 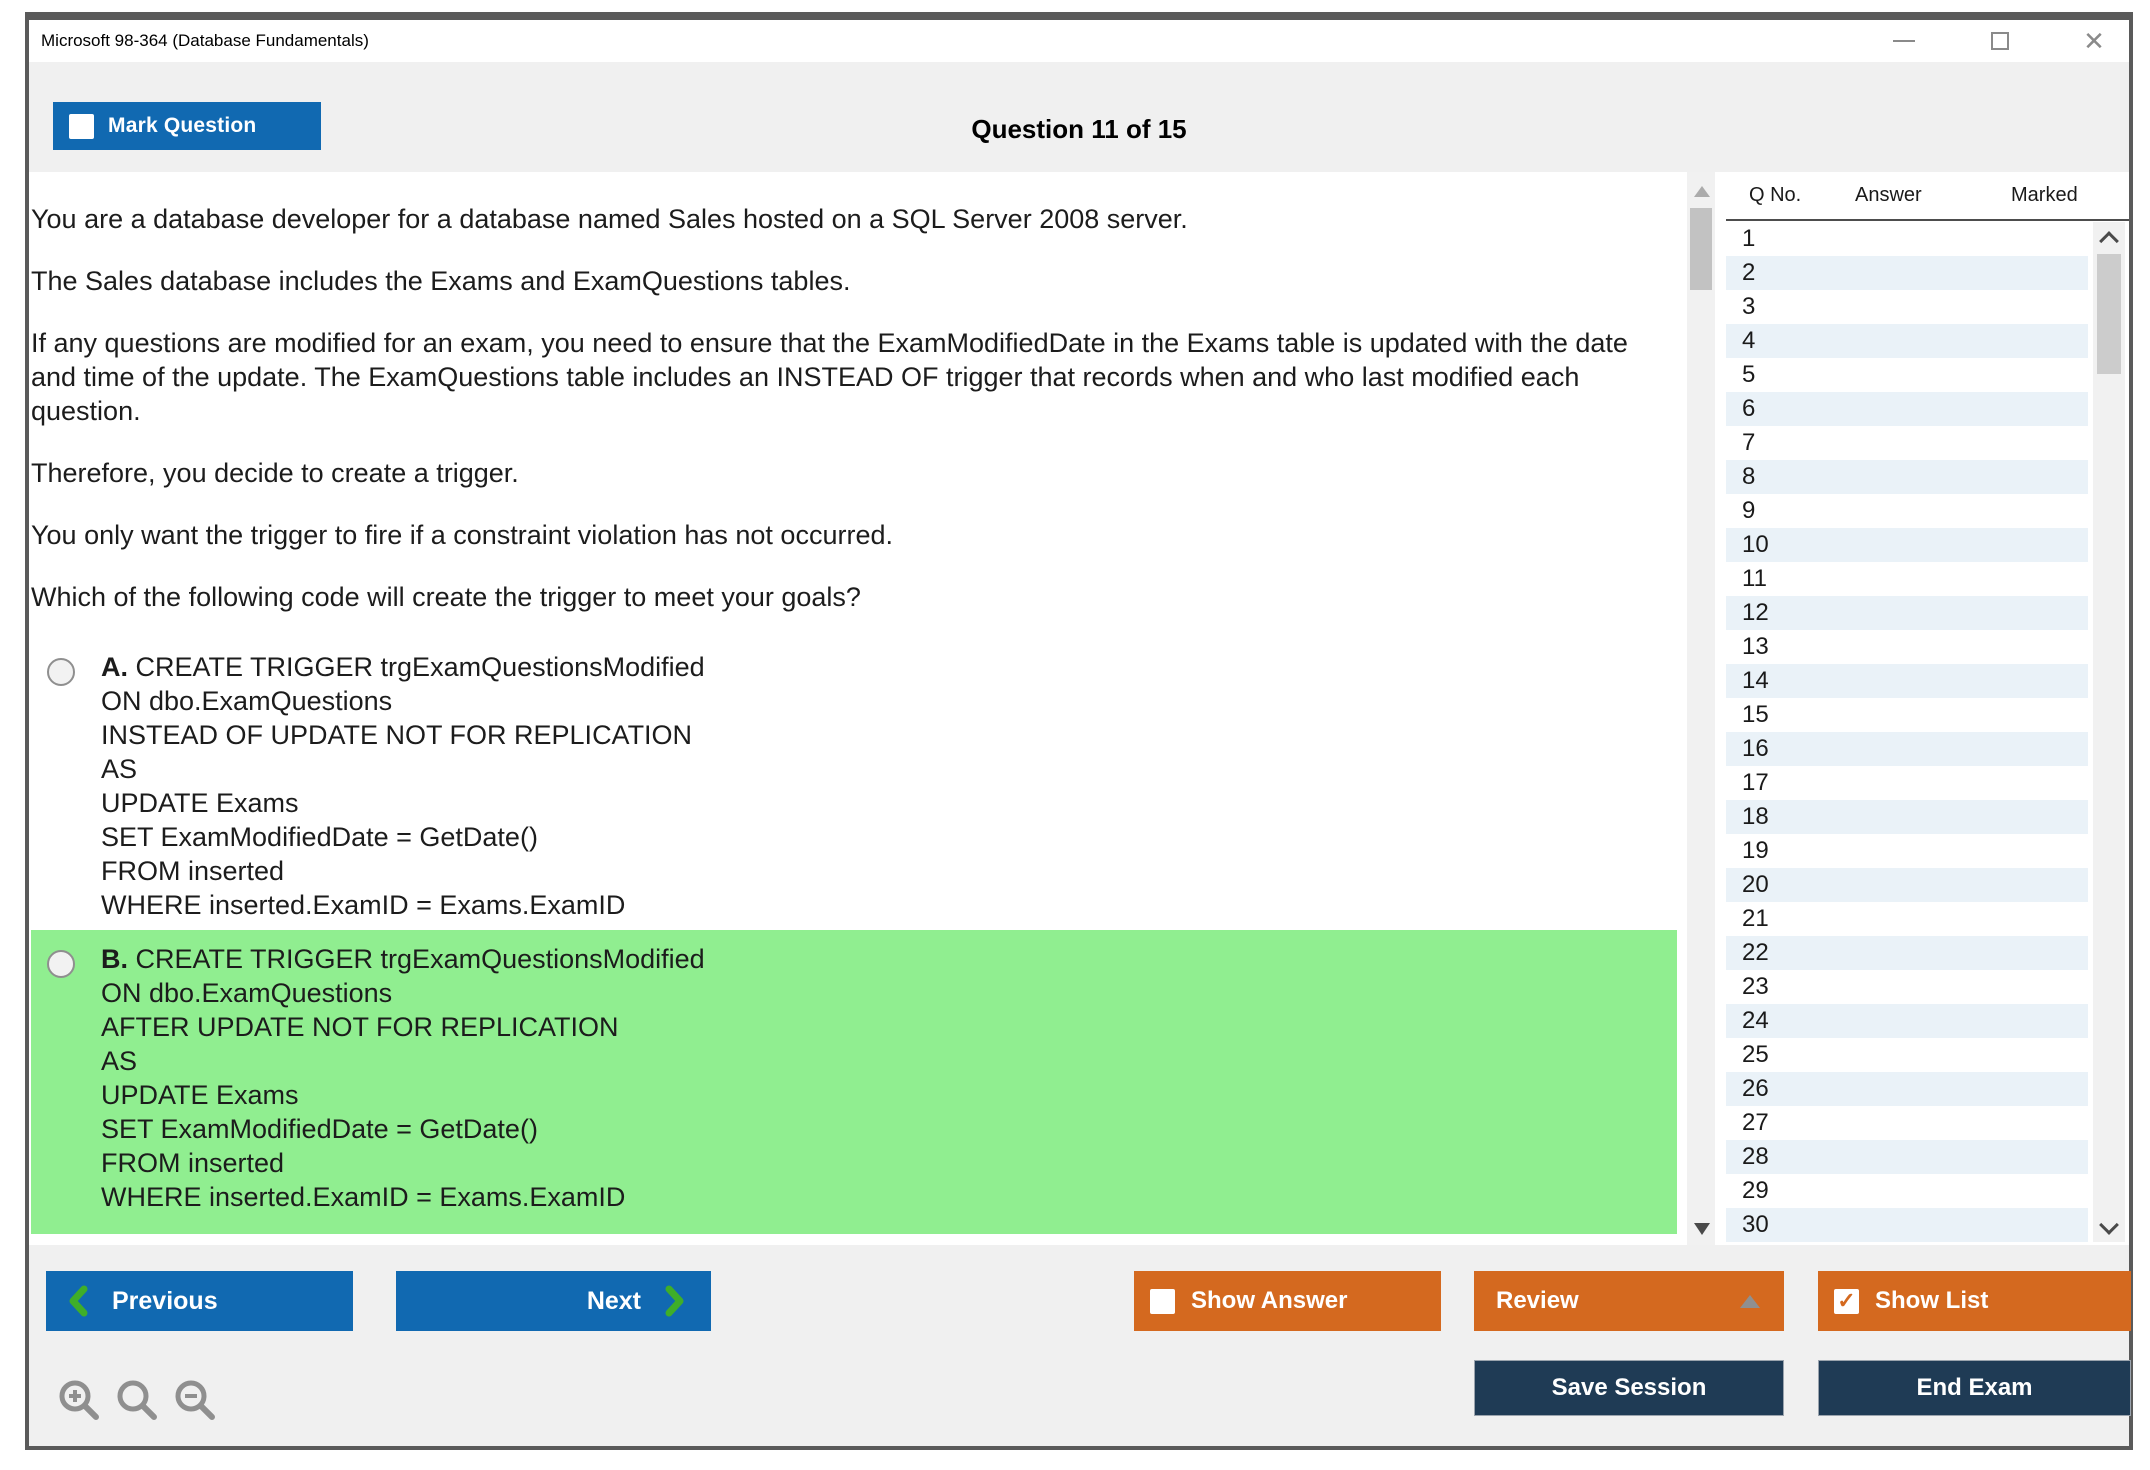 What do you see at coordinates (1907, 375) in the screenshot?
I see `question-list-row: 5` at bounding box center [1907, 375].